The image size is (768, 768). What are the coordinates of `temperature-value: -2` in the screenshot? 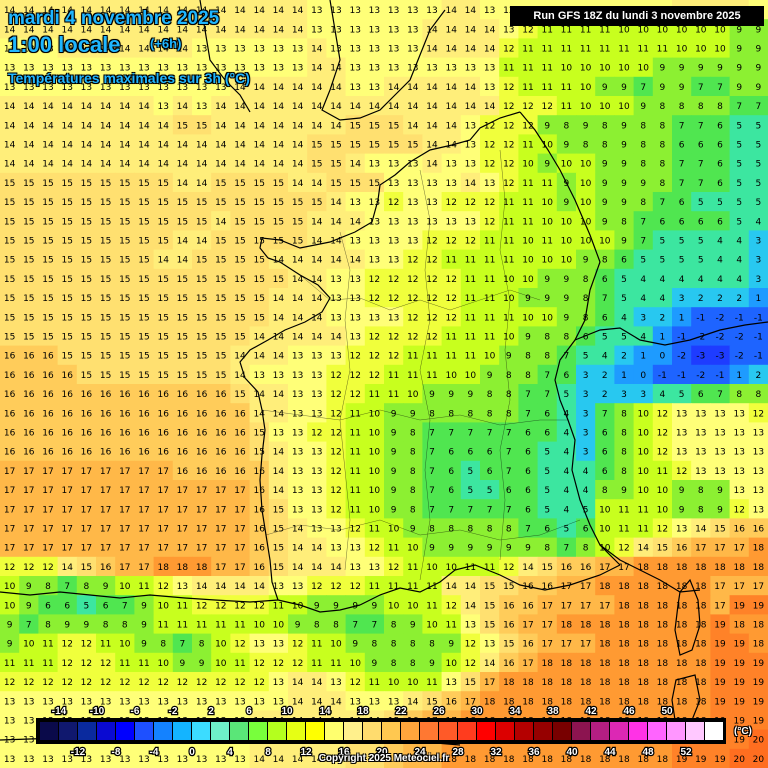 It's located at (720, 338).